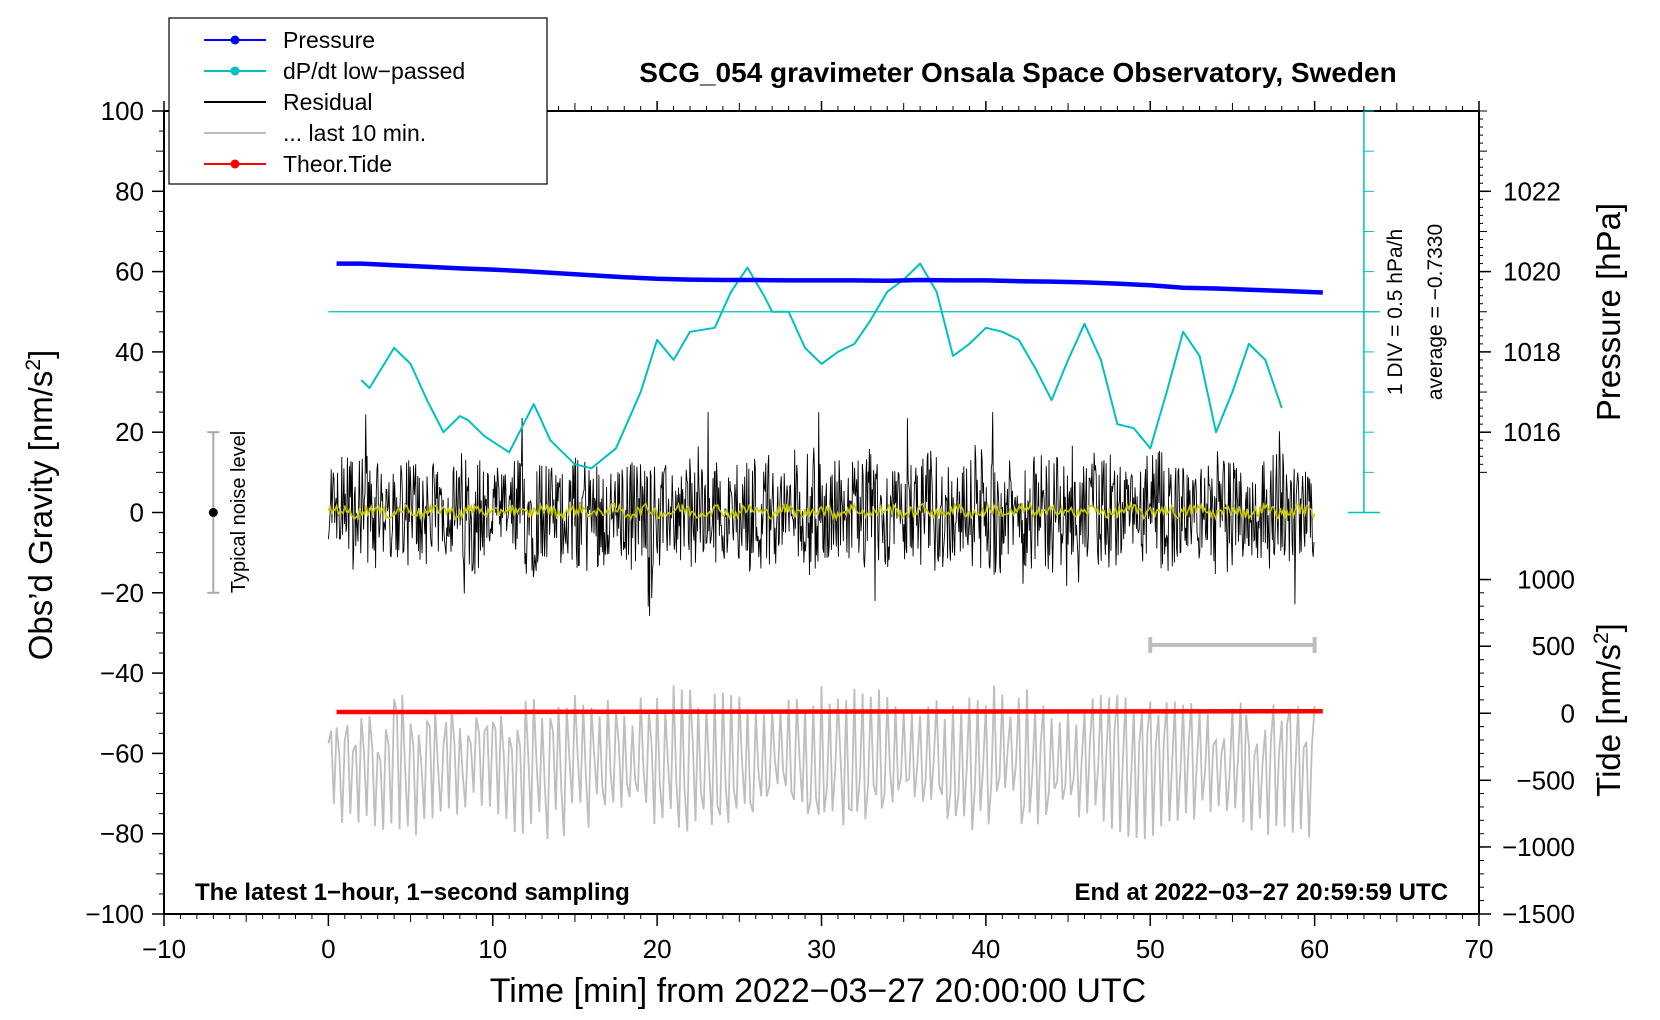 Image resolution: width=1660 pixels, height=1020 pixels. Describe the element at coordinates (829, 711) in the screenshot. I see `tide-line` at that location.